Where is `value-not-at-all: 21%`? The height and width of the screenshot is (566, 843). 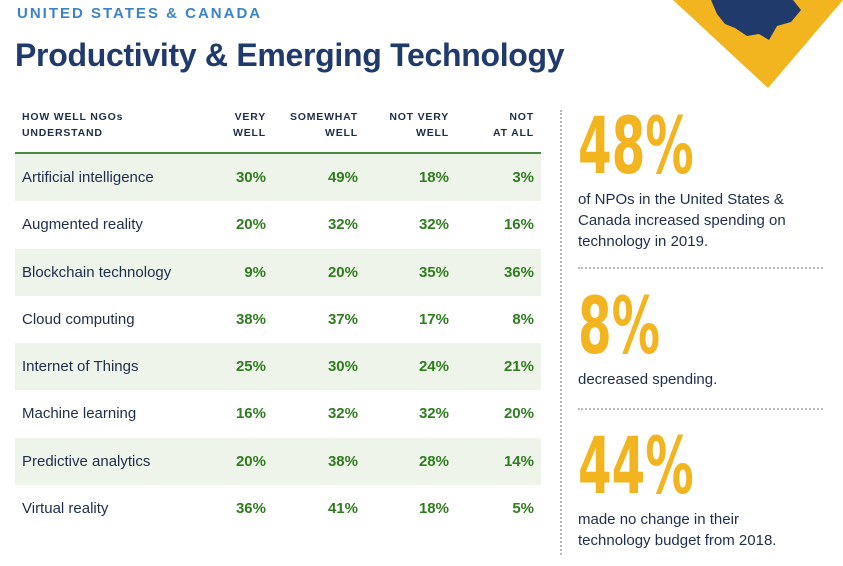
value-not-at-all: 21% is located at coordinates (518, 367).